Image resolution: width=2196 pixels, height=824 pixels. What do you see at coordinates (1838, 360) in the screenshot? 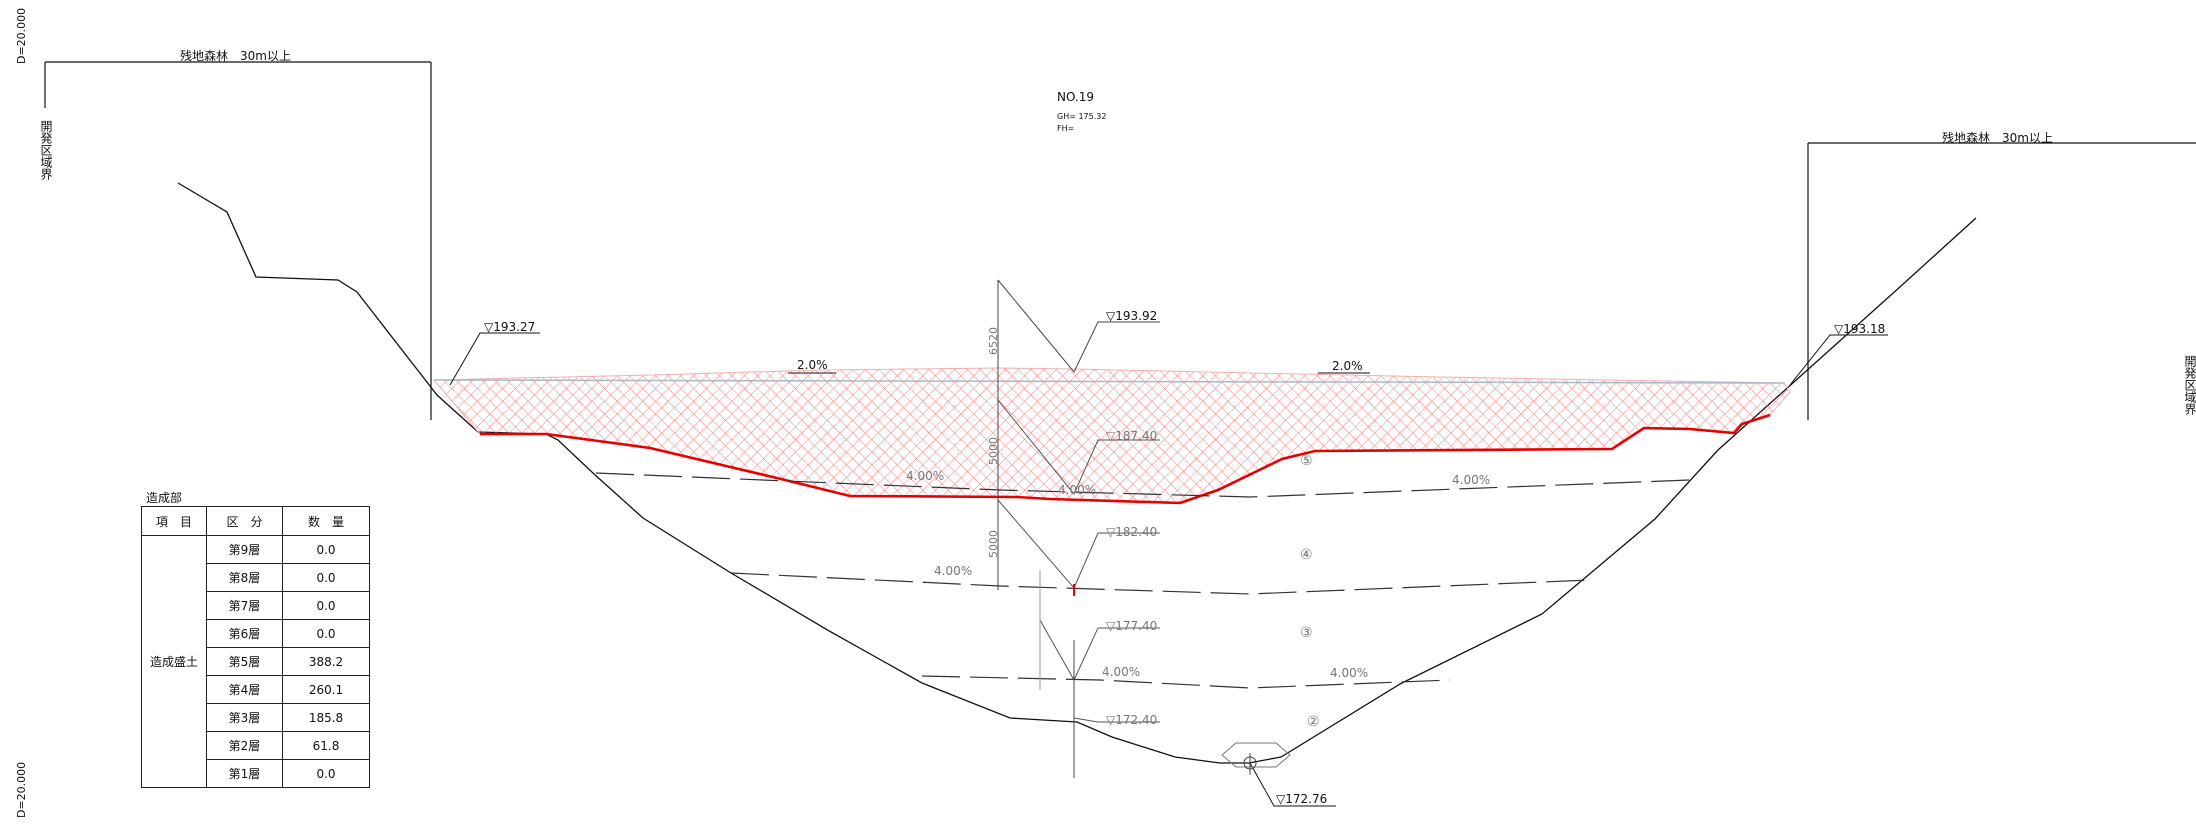
I see `right-crest-leader` at bounding box center [1838, 360].